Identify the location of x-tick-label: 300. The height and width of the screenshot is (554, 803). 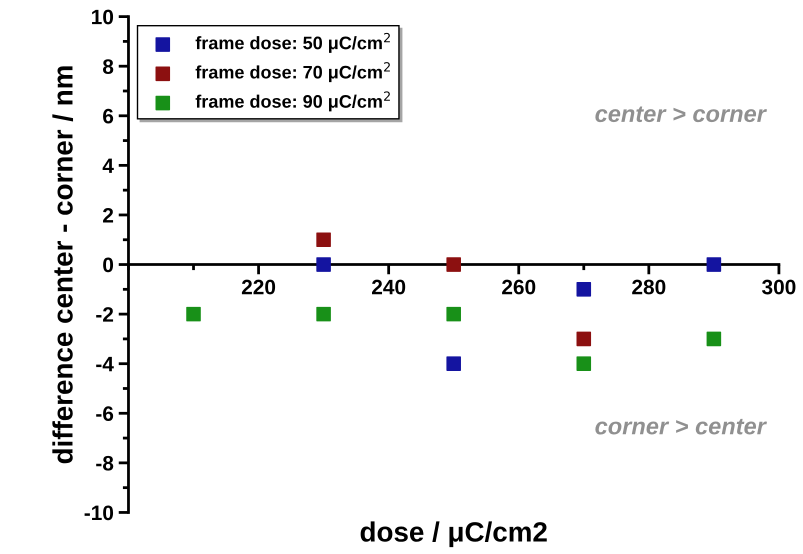
(779, 287).